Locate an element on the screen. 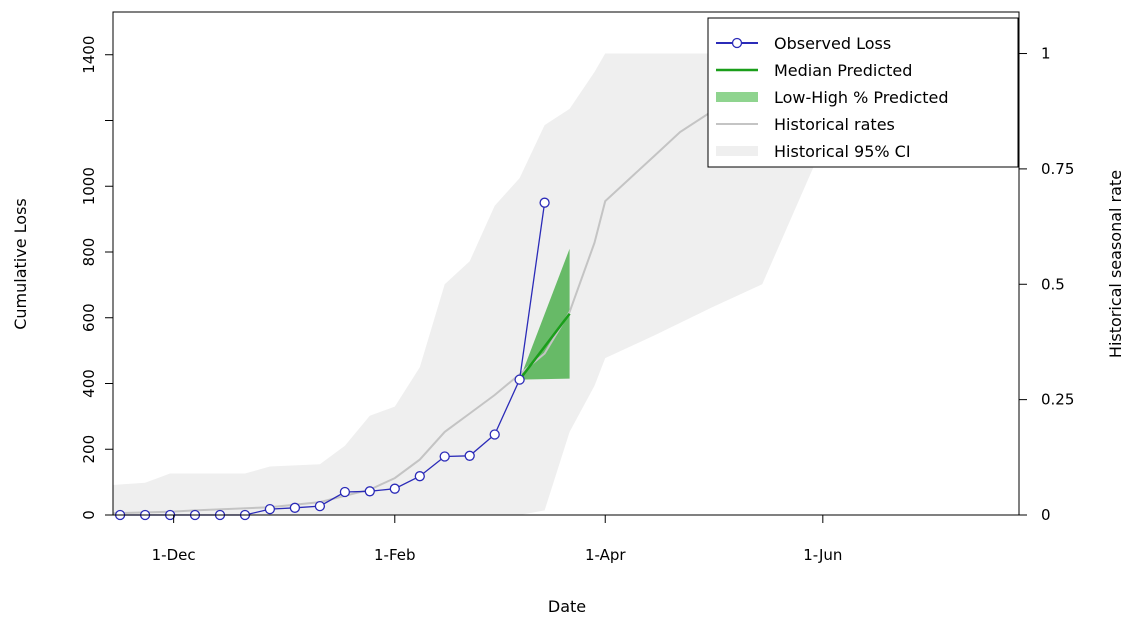 This screenshot has width=1127, height=623. median-predicted-line is located at coordinates (544, 347).